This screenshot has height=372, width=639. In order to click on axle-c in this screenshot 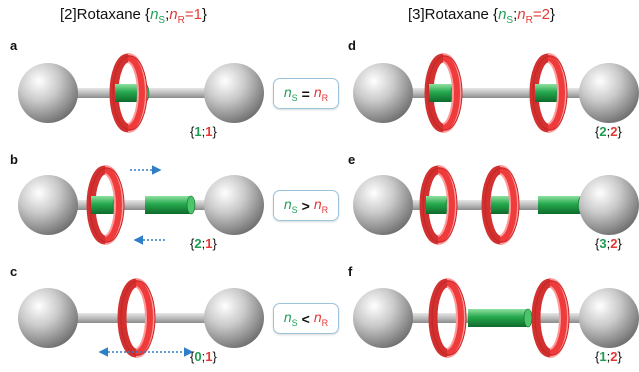, I will do `click(141, 318)`.